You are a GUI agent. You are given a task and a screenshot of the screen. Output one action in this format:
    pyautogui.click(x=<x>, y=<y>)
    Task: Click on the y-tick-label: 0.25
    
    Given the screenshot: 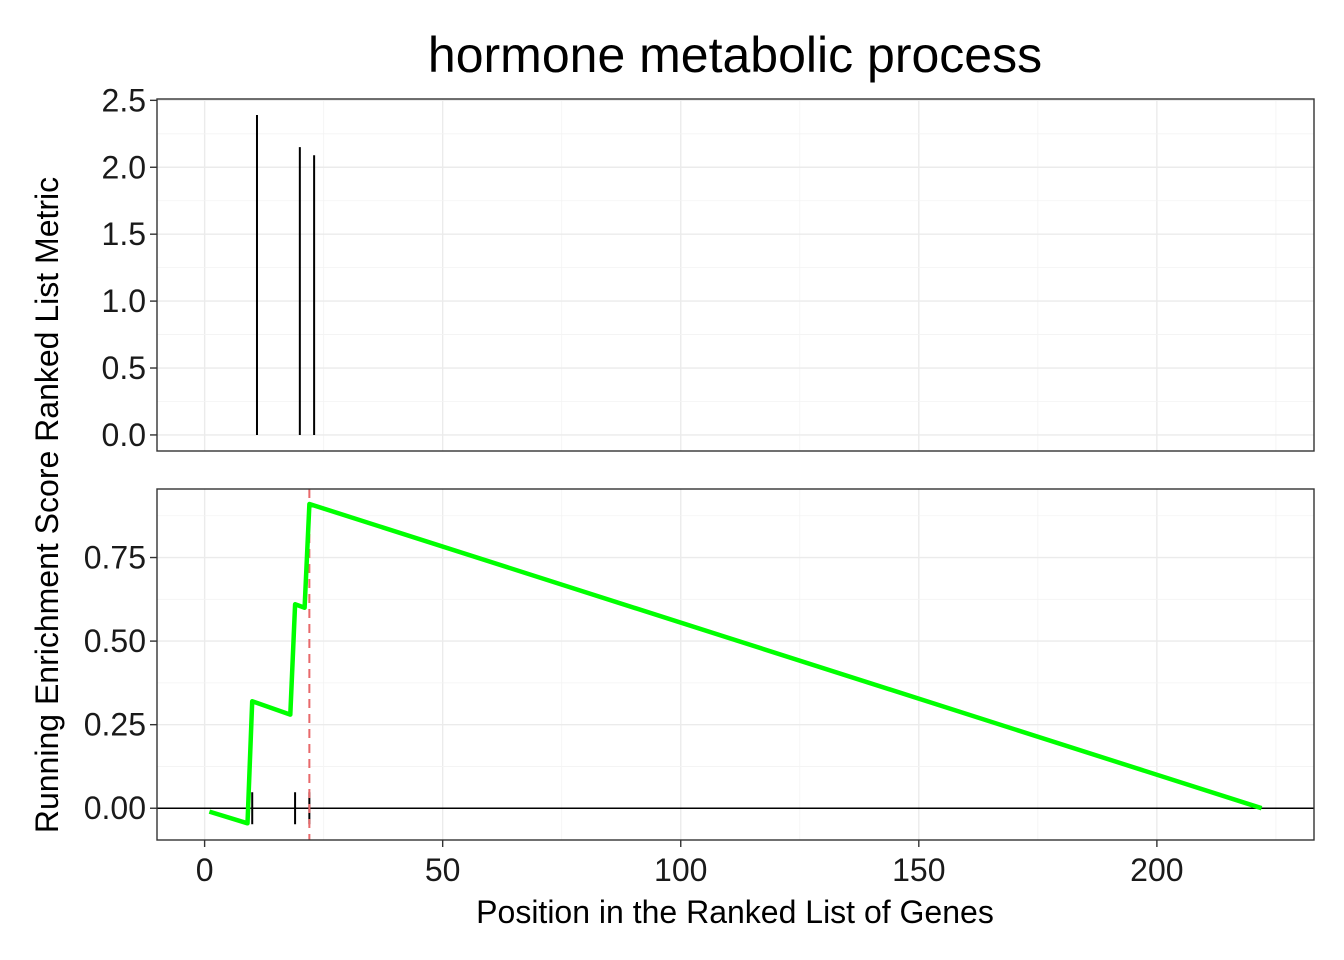 What is the action you would take?
    pyautogui.click(x=115, y=725)
    